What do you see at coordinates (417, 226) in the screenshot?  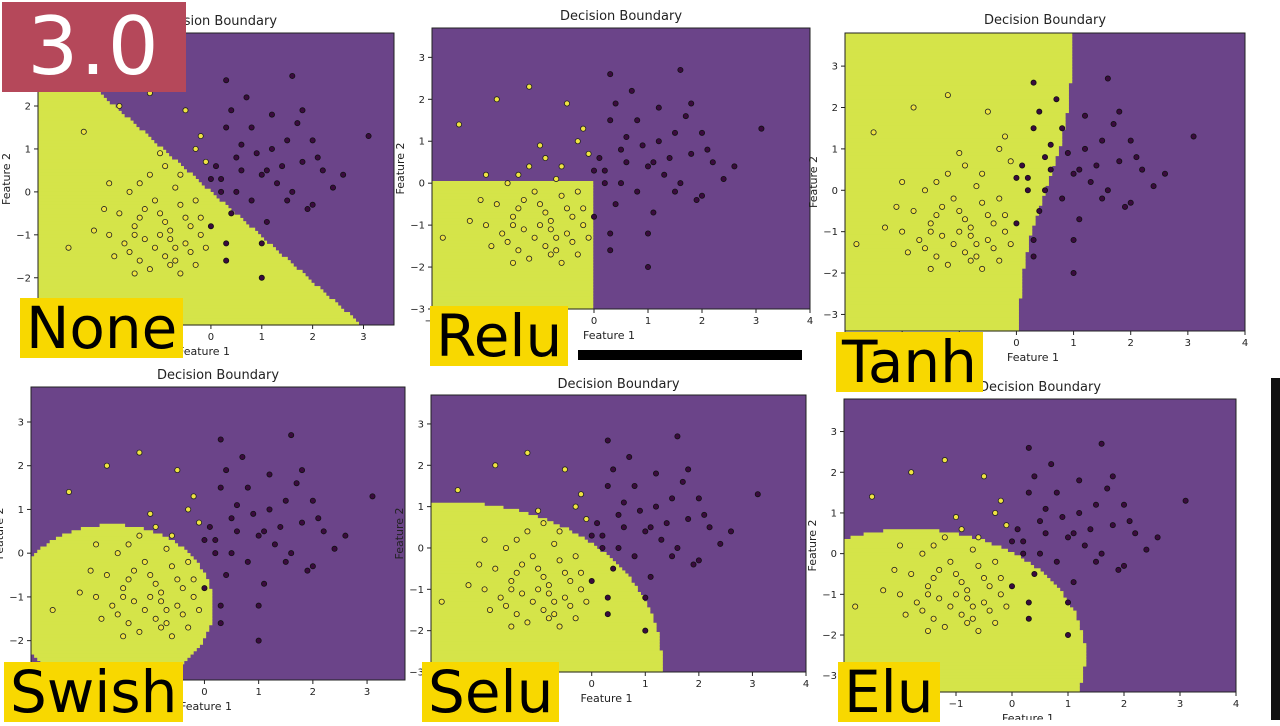 I see `y-tick-label: −1` at bounding box center [417, 226].